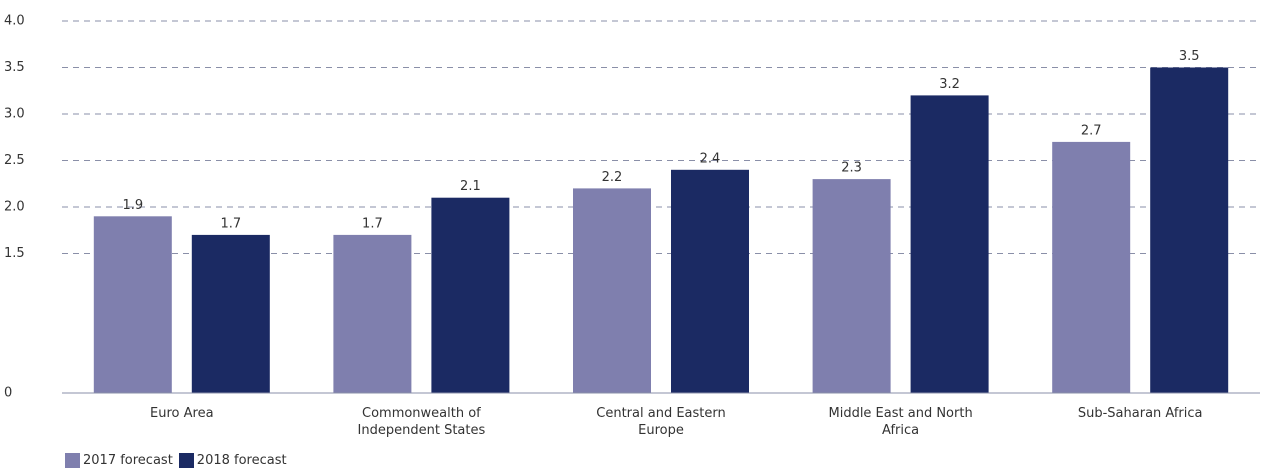  What do you see at coordinates (949, 84) in the screenshot?
I see `data-label: 3.2` at bounding box center [949, 84].